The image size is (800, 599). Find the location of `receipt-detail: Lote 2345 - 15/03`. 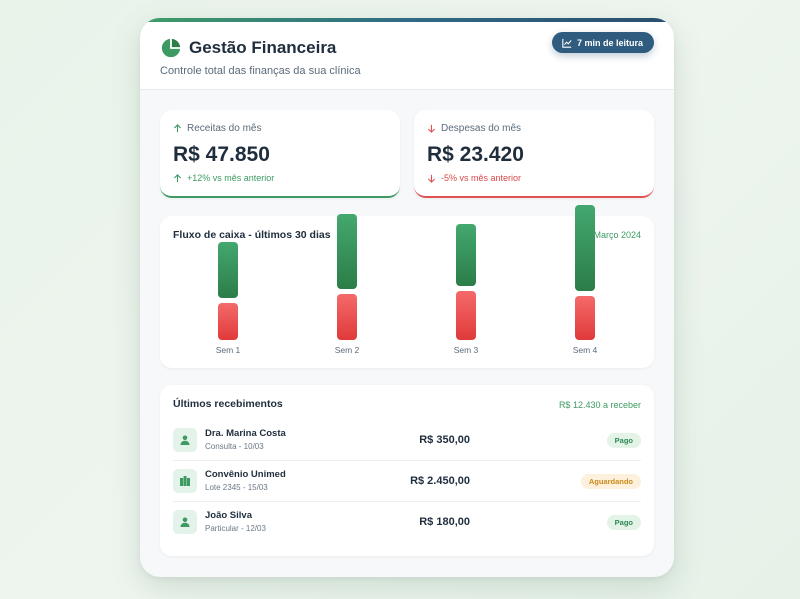

receipt-detail: Lote 2345 - 15/03 is located at coordinates (236, 487).